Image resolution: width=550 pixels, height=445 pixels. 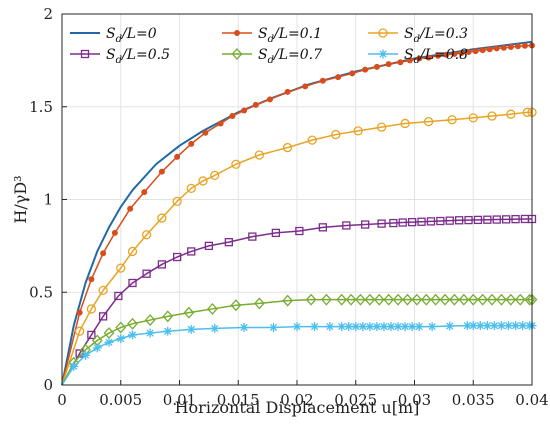 I want to click on x-tick-label: 0.015, so click(x=238, y=400).